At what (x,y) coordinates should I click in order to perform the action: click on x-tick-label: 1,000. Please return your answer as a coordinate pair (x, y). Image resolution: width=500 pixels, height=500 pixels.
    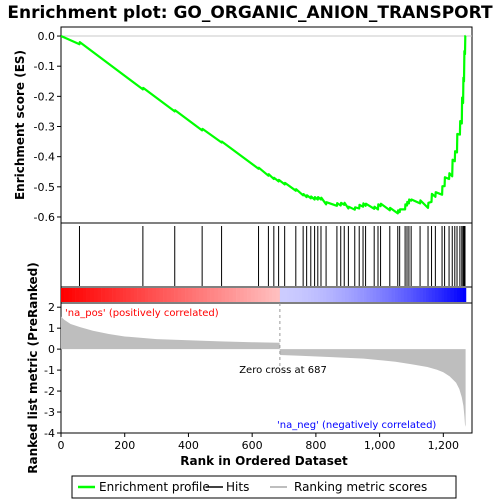
    Looking at the image, I should click on (380, 445).